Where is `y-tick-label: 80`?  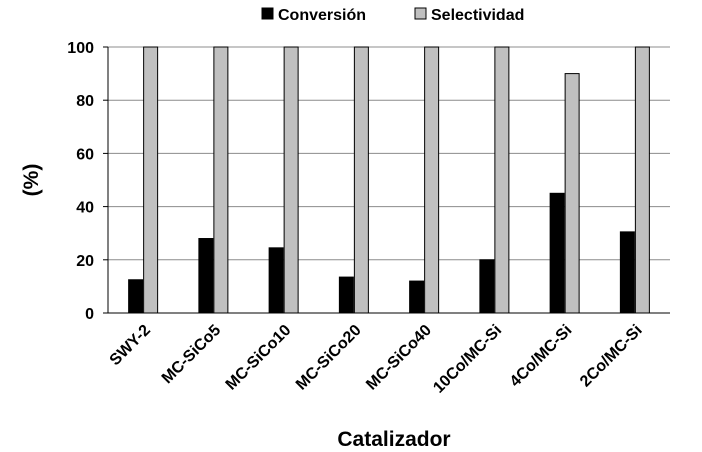
y-tick-label: 80 is located at coordinates (85, 101).